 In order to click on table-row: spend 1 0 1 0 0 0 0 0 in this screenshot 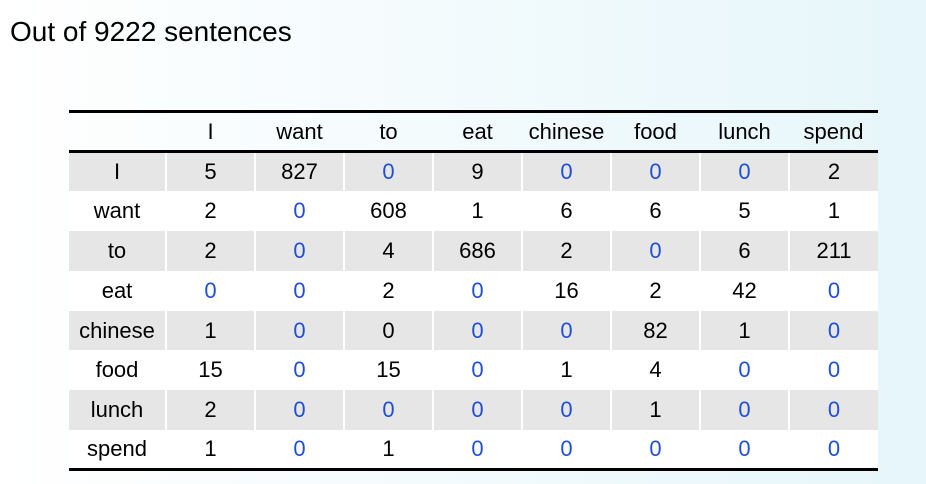, I will do `click(473, 451)`.